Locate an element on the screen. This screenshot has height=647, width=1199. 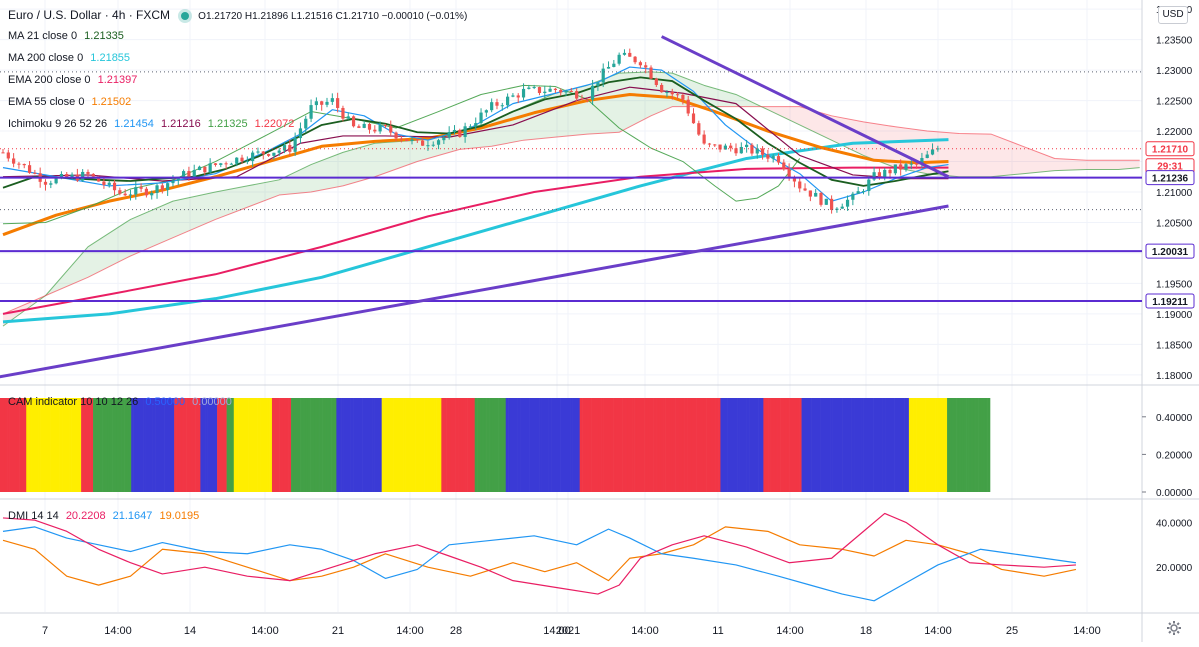
time-tick-label: 28 is located at coordinates (456, 631).